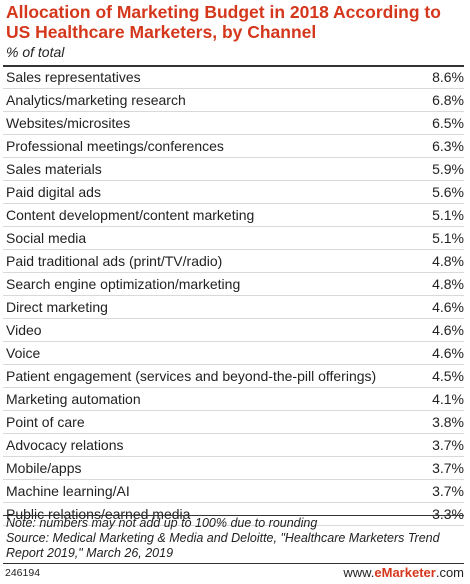 Image resolution: width=470 pixels, height=584 pixels. Describe the element at coordinates (233, 330) in the screenshot. I see `table-row: Video 4.6%` at that location.